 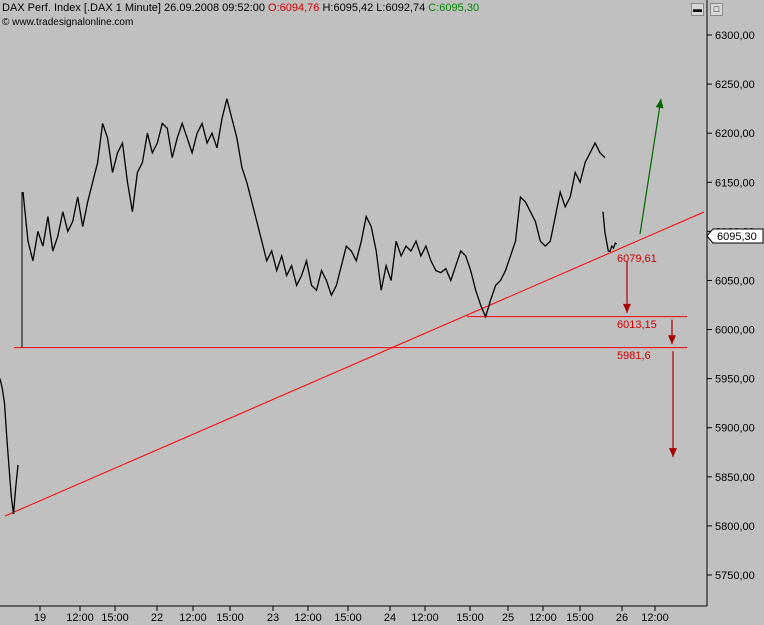 What do you see at coordinates (637, 325) in the screenshot?
I see `support-label-6013: 6013,15` at bounding box center [637, 325].